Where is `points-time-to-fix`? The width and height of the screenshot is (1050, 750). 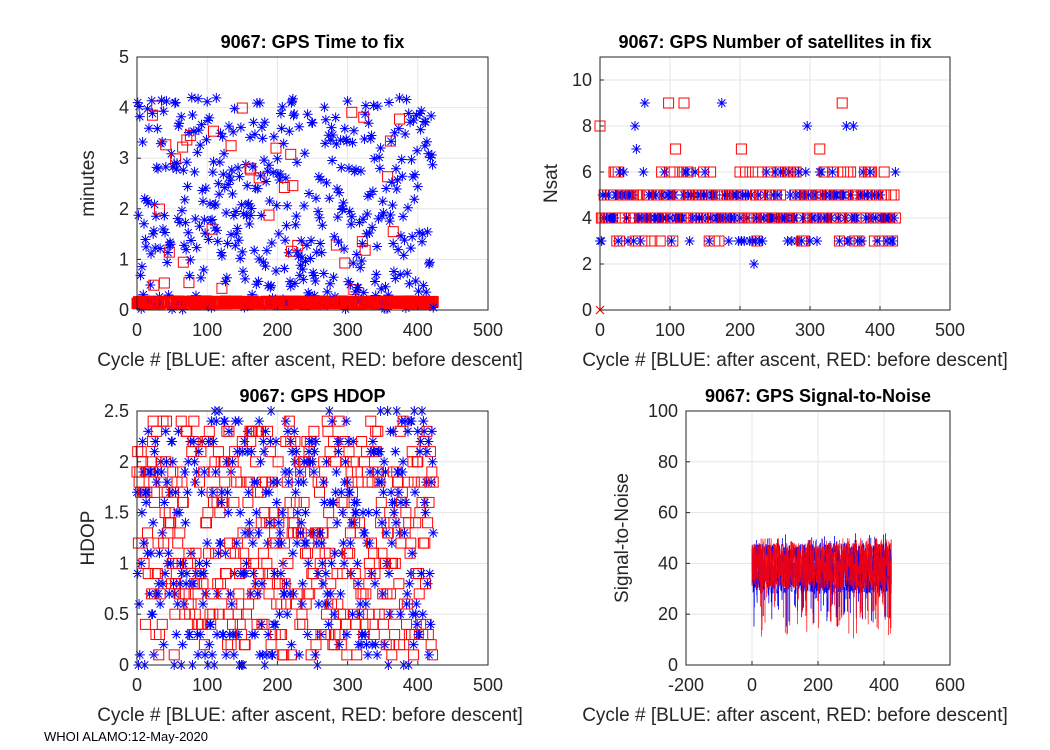
points-time-to-fix is located at coordinates (285, 203).